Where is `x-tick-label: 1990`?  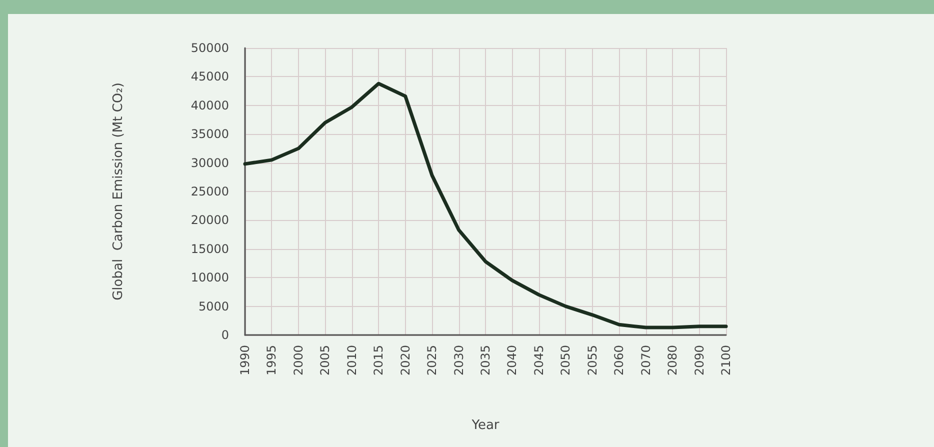
x-tick-label: 1990 is located at coordinates (245, 360).